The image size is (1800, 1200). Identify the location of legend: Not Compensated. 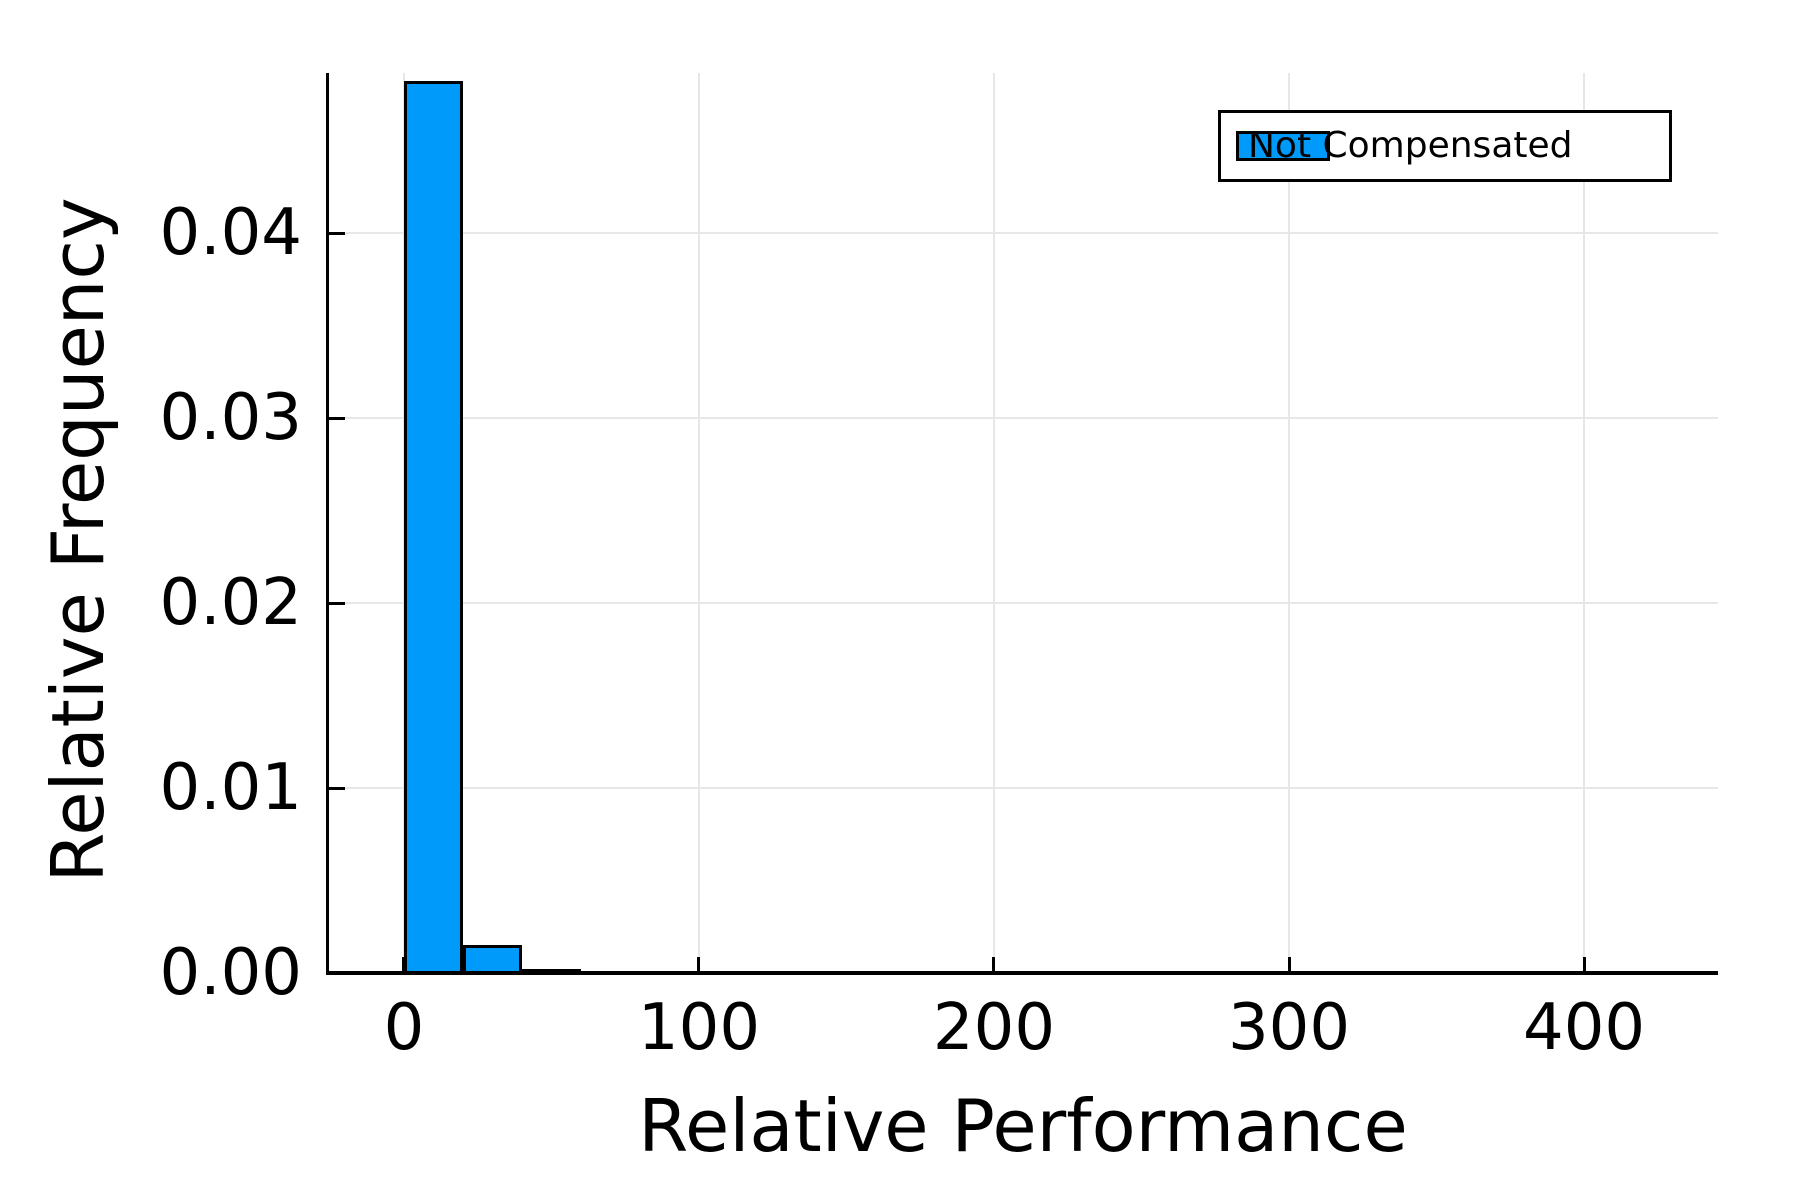
(1445, 146).